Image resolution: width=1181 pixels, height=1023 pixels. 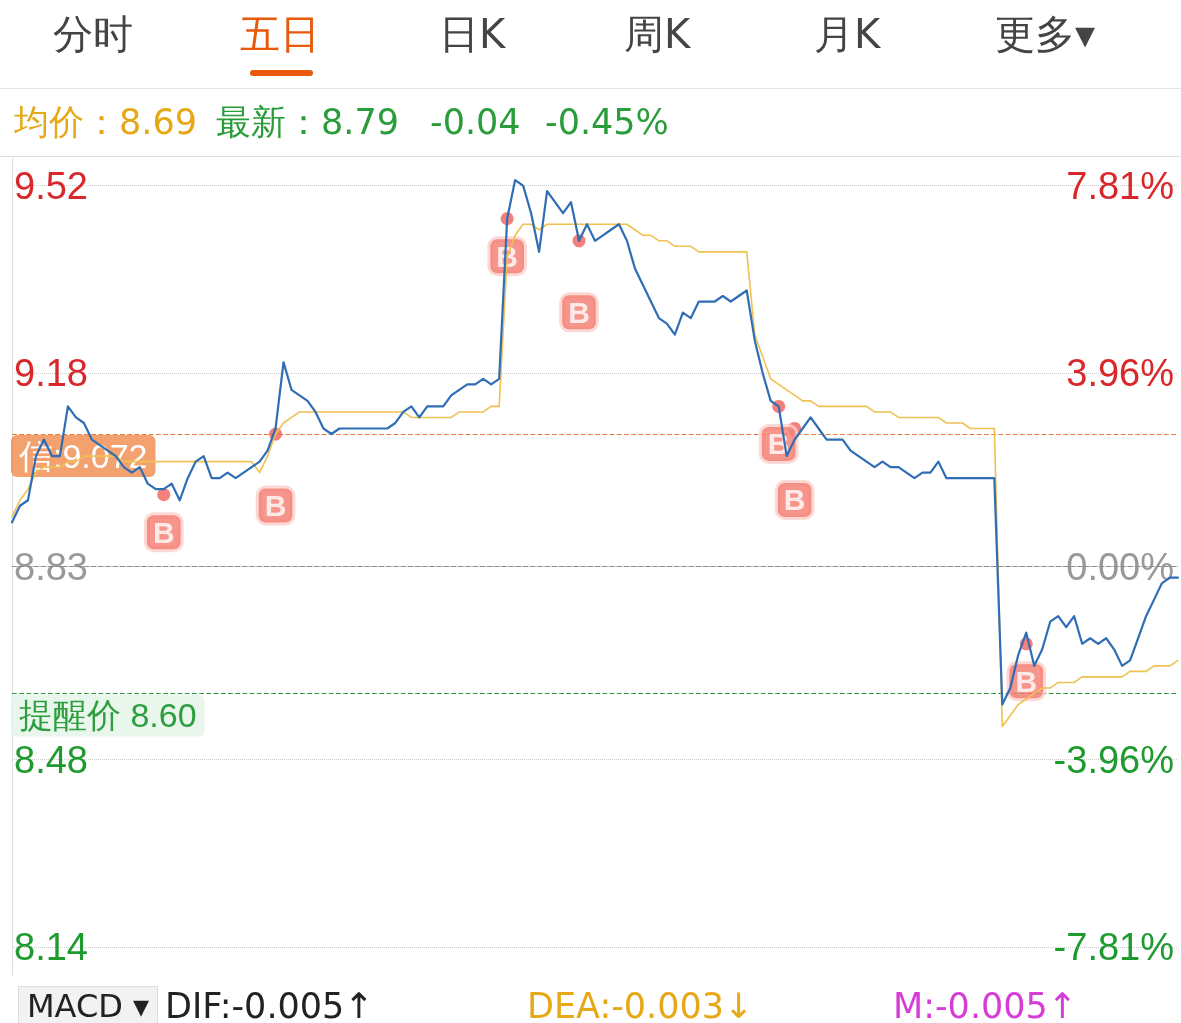 I want to click on y2-tick-label: -3.96%, so click(x=1113, y=759).